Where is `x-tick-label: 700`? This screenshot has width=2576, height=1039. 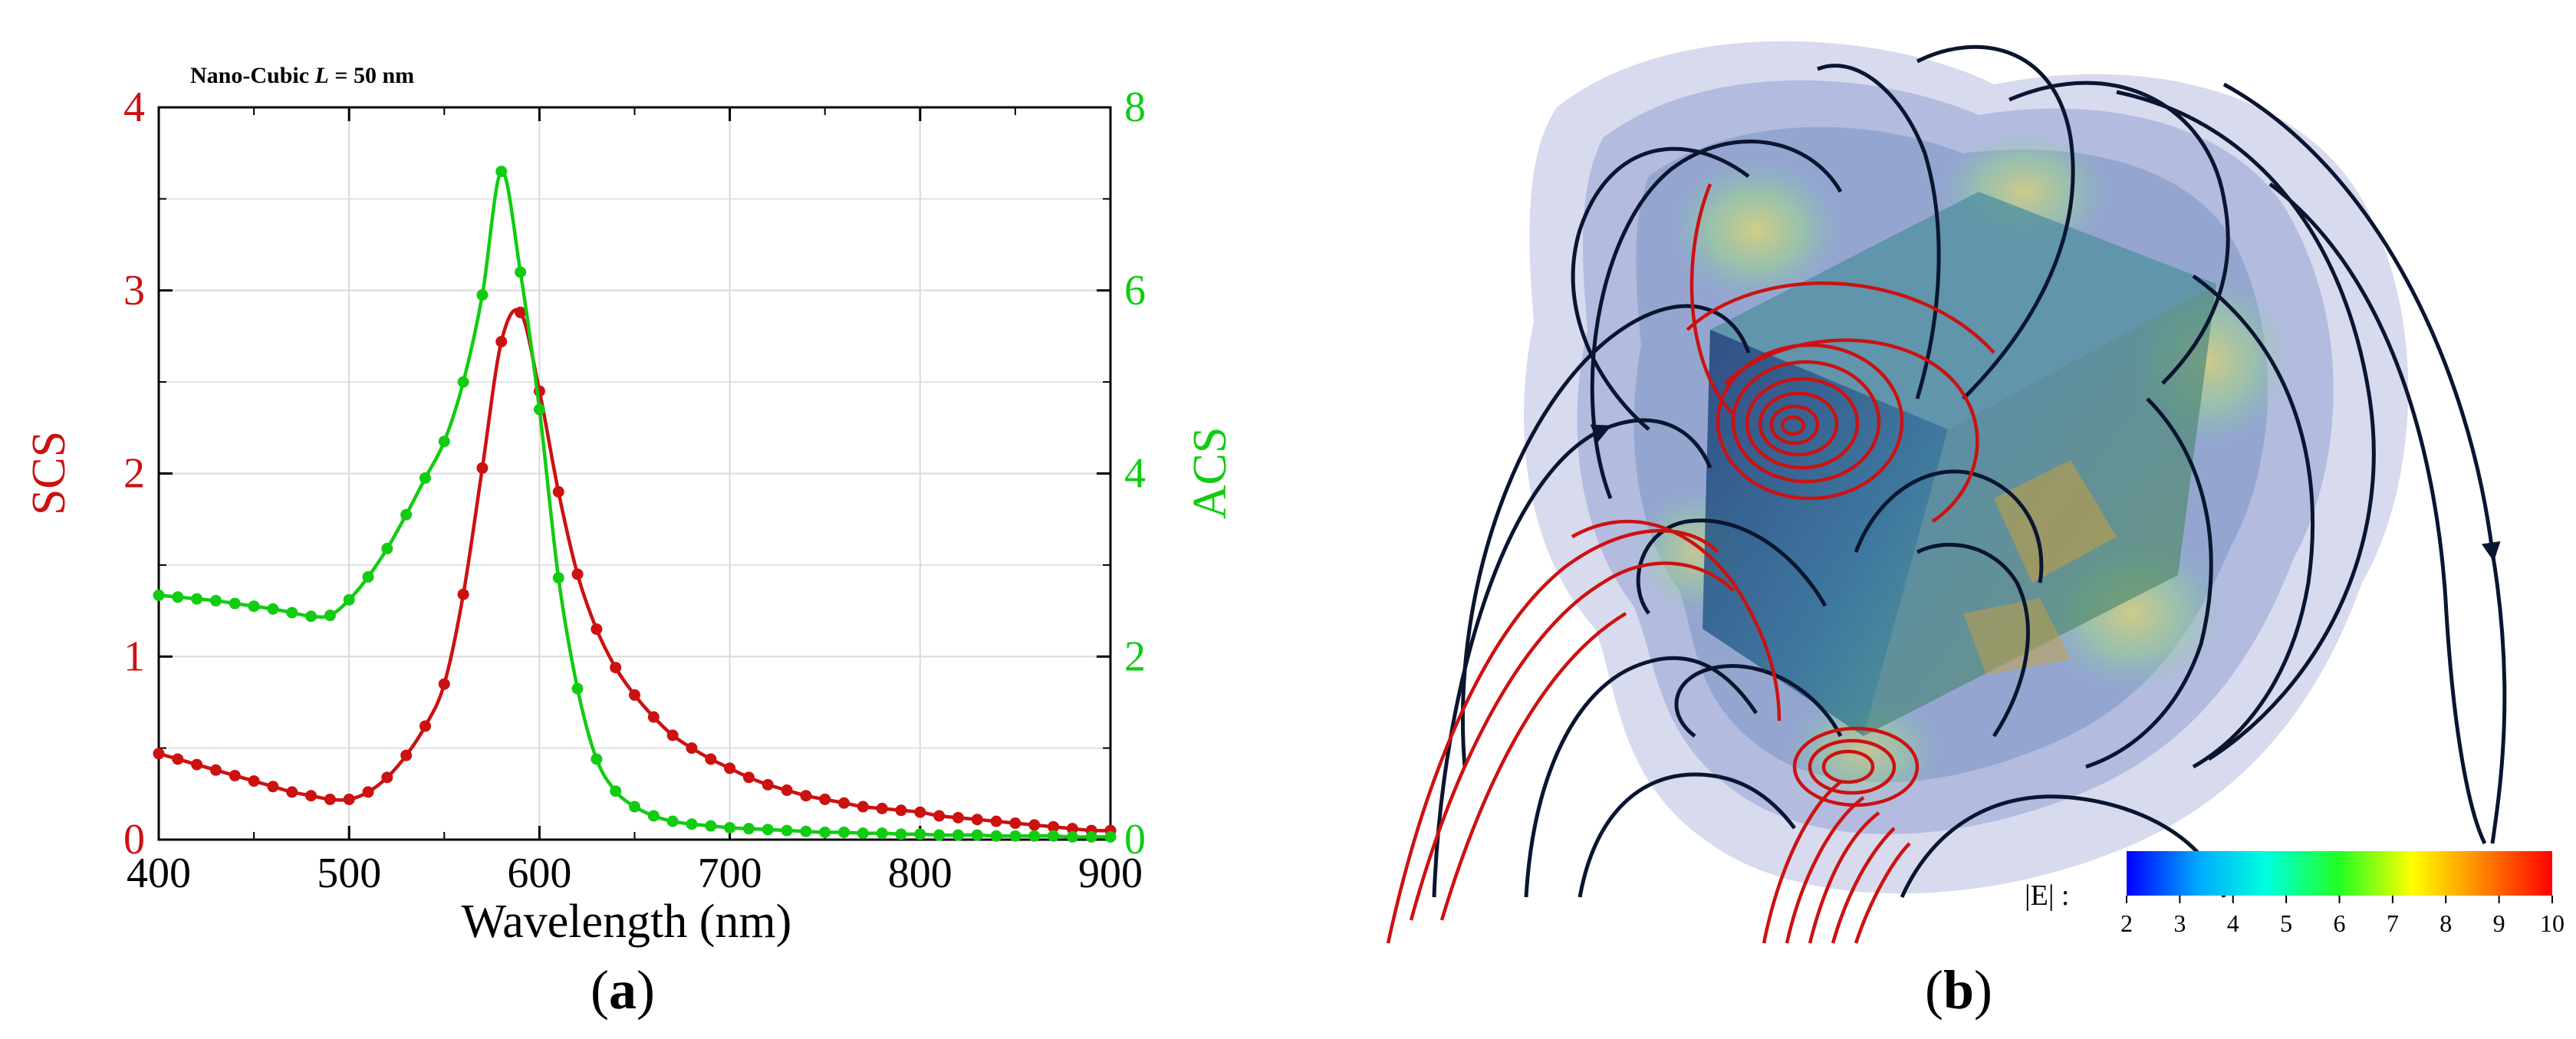 x-tick-label: 700 is located at coordinates (730, 873).